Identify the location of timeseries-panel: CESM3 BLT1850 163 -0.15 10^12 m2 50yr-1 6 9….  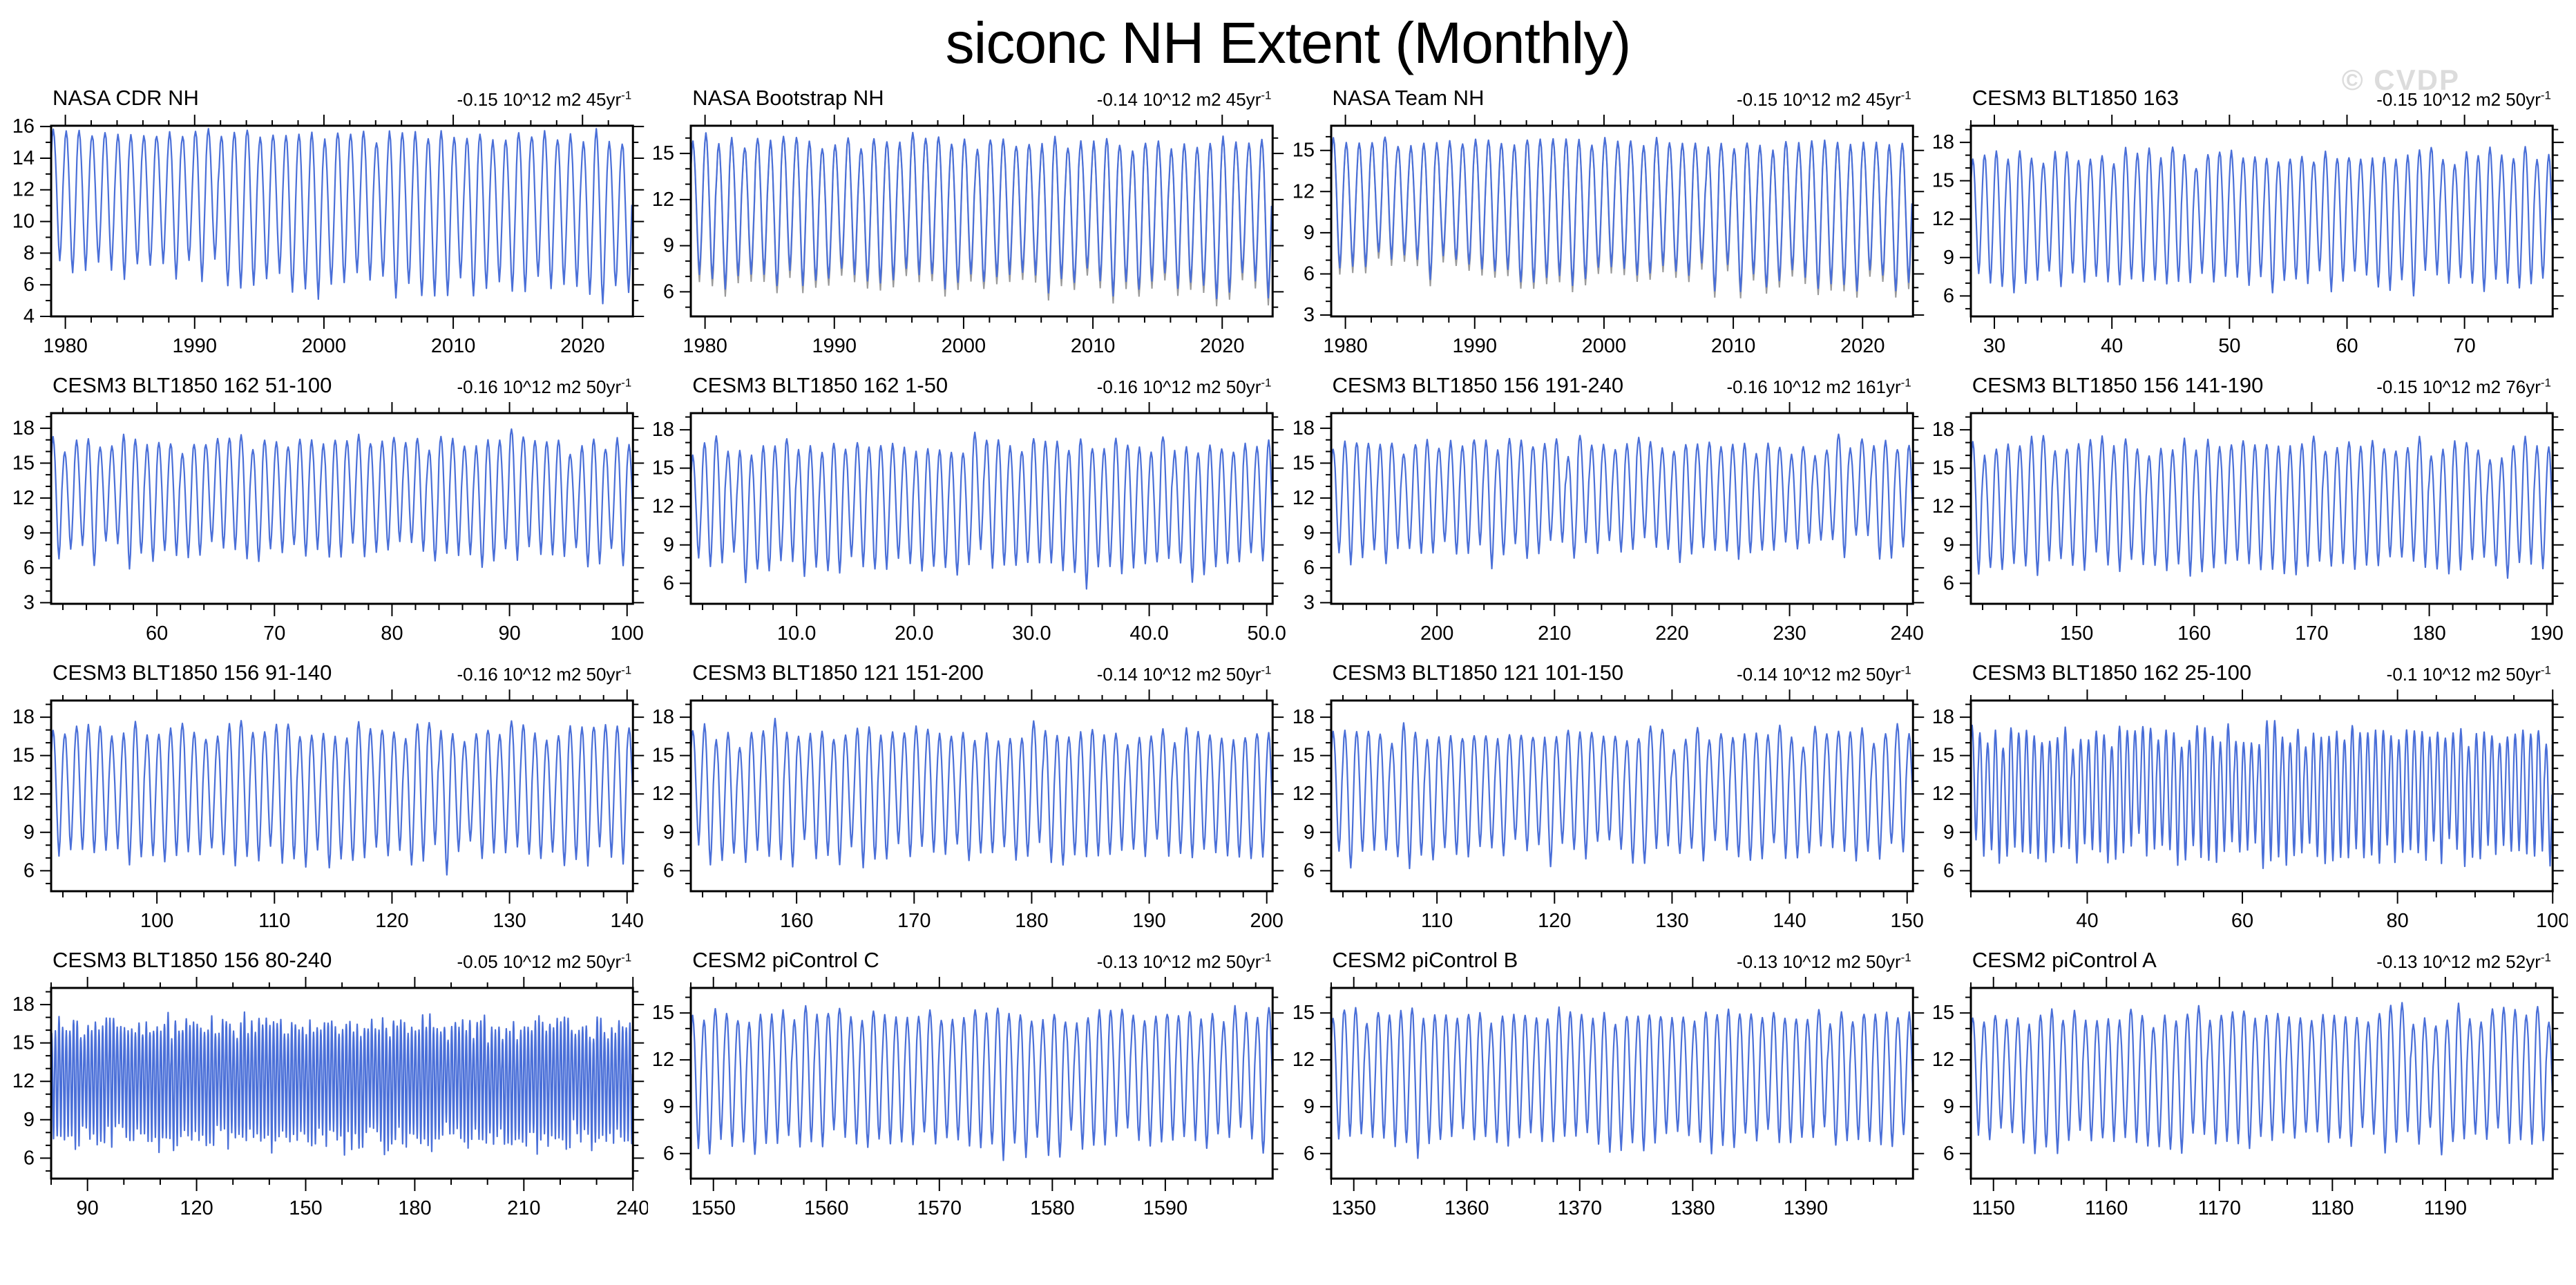
(2248, 224).